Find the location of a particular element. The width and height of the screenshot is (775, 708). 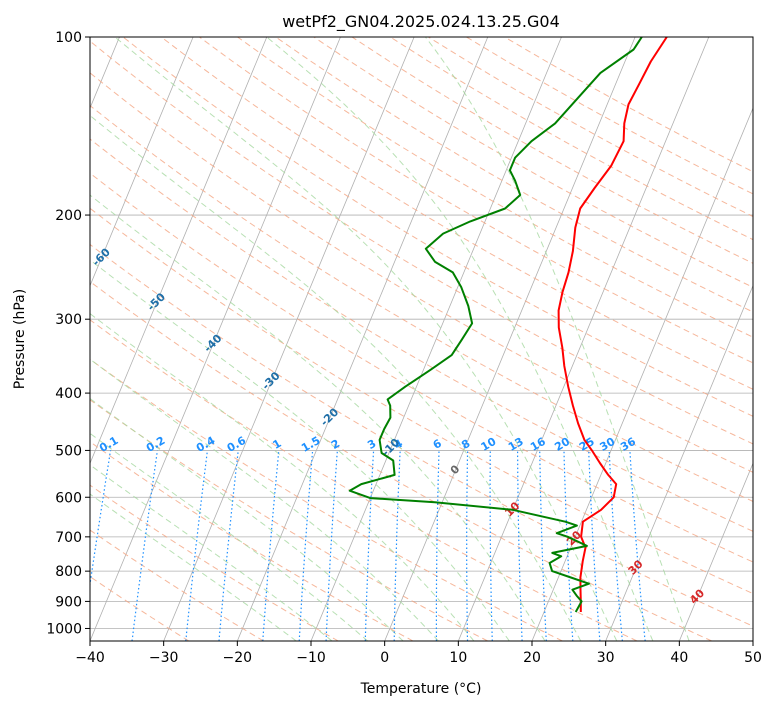

isotherm-label: -60 is located at coordinates (101, 256).